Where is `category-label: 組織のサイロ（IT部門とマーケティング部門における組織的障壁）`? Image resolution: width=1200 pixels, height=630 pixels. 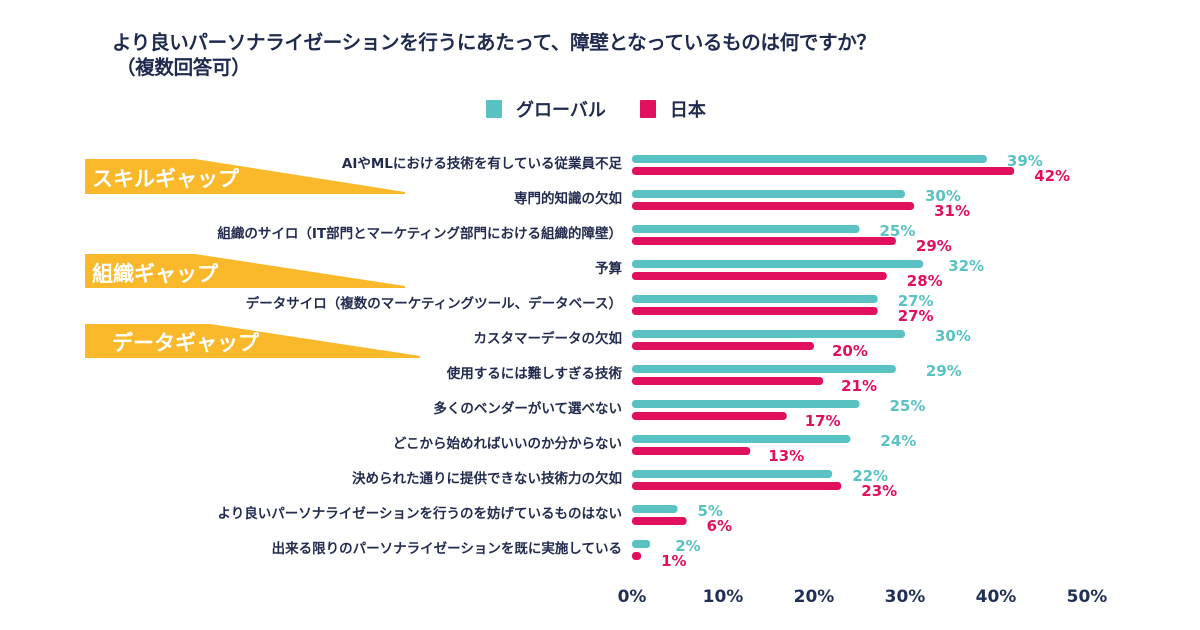 category-label: 組織のサイロ（IT部門とマーケティング部門における組織的障壁） is located at coordinates (419, 233).